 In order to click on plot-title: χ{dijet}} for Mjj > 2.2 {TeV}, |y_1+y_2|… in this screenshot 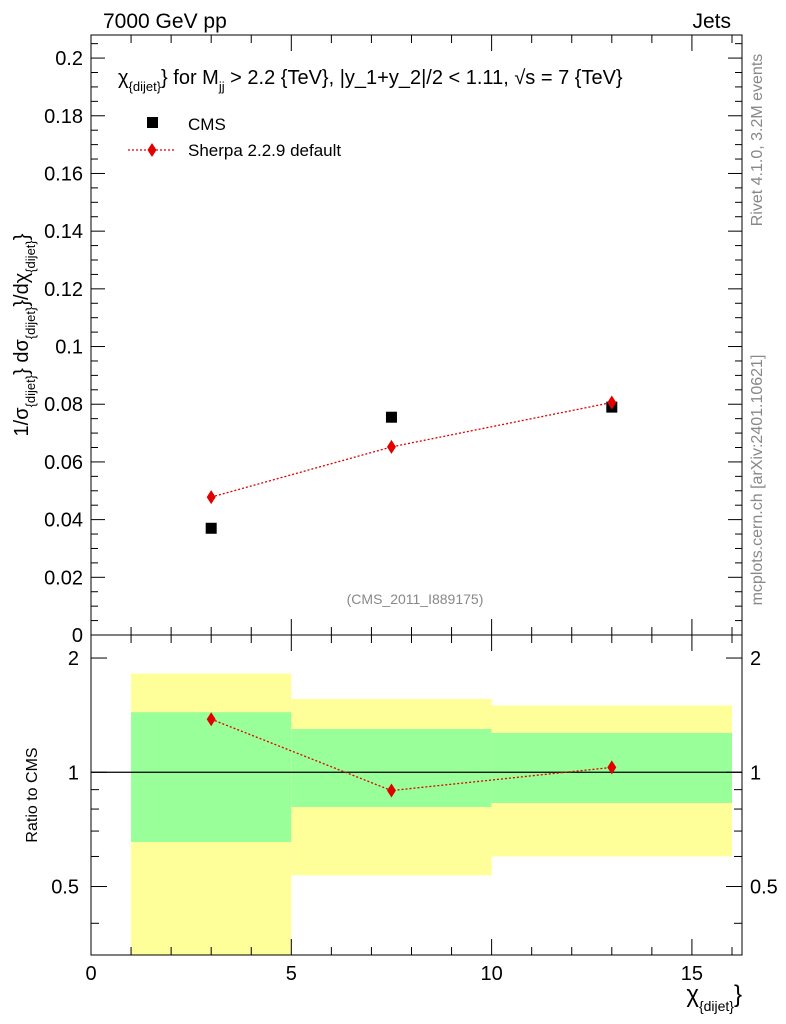, I will do `click(370, 80)`.